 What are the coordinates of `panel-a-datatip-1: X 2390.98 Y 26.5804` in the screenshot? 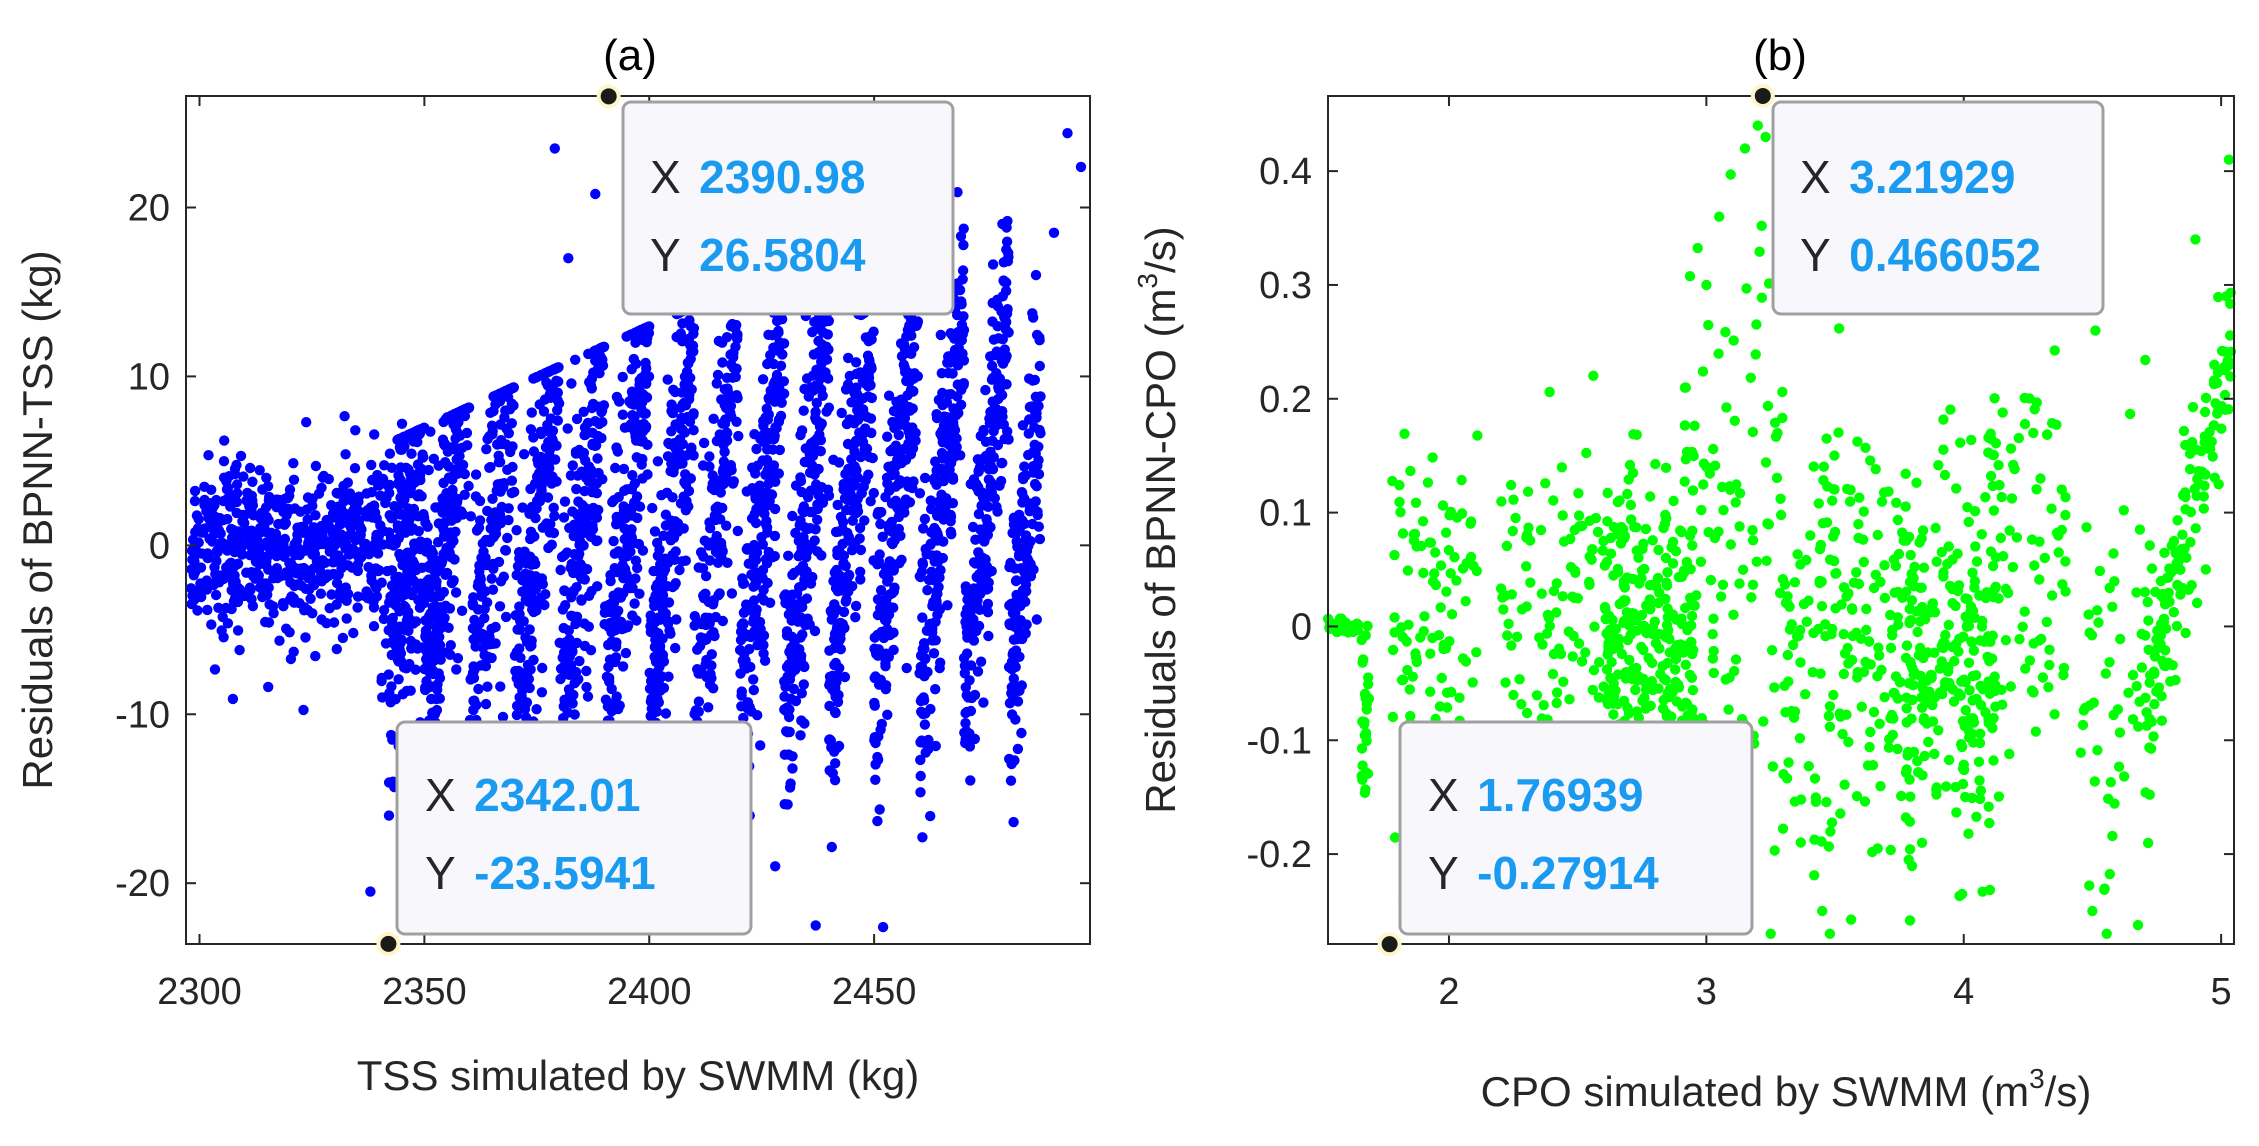 It's located at (775, 200).